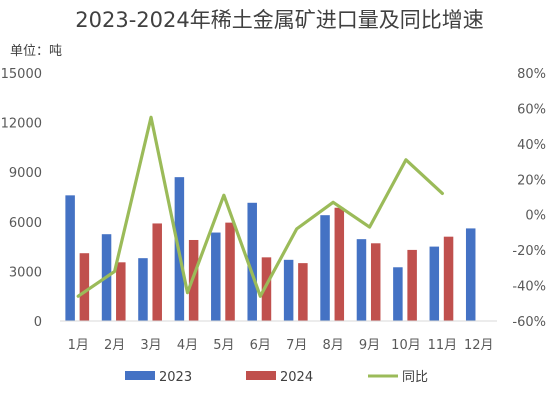  What do you see at coordinates (279, 20) in the screenshot?
I see `chart-title: 2023-2024年稀土金属矿进口量及同比增速` at bounding box center [279, 20].